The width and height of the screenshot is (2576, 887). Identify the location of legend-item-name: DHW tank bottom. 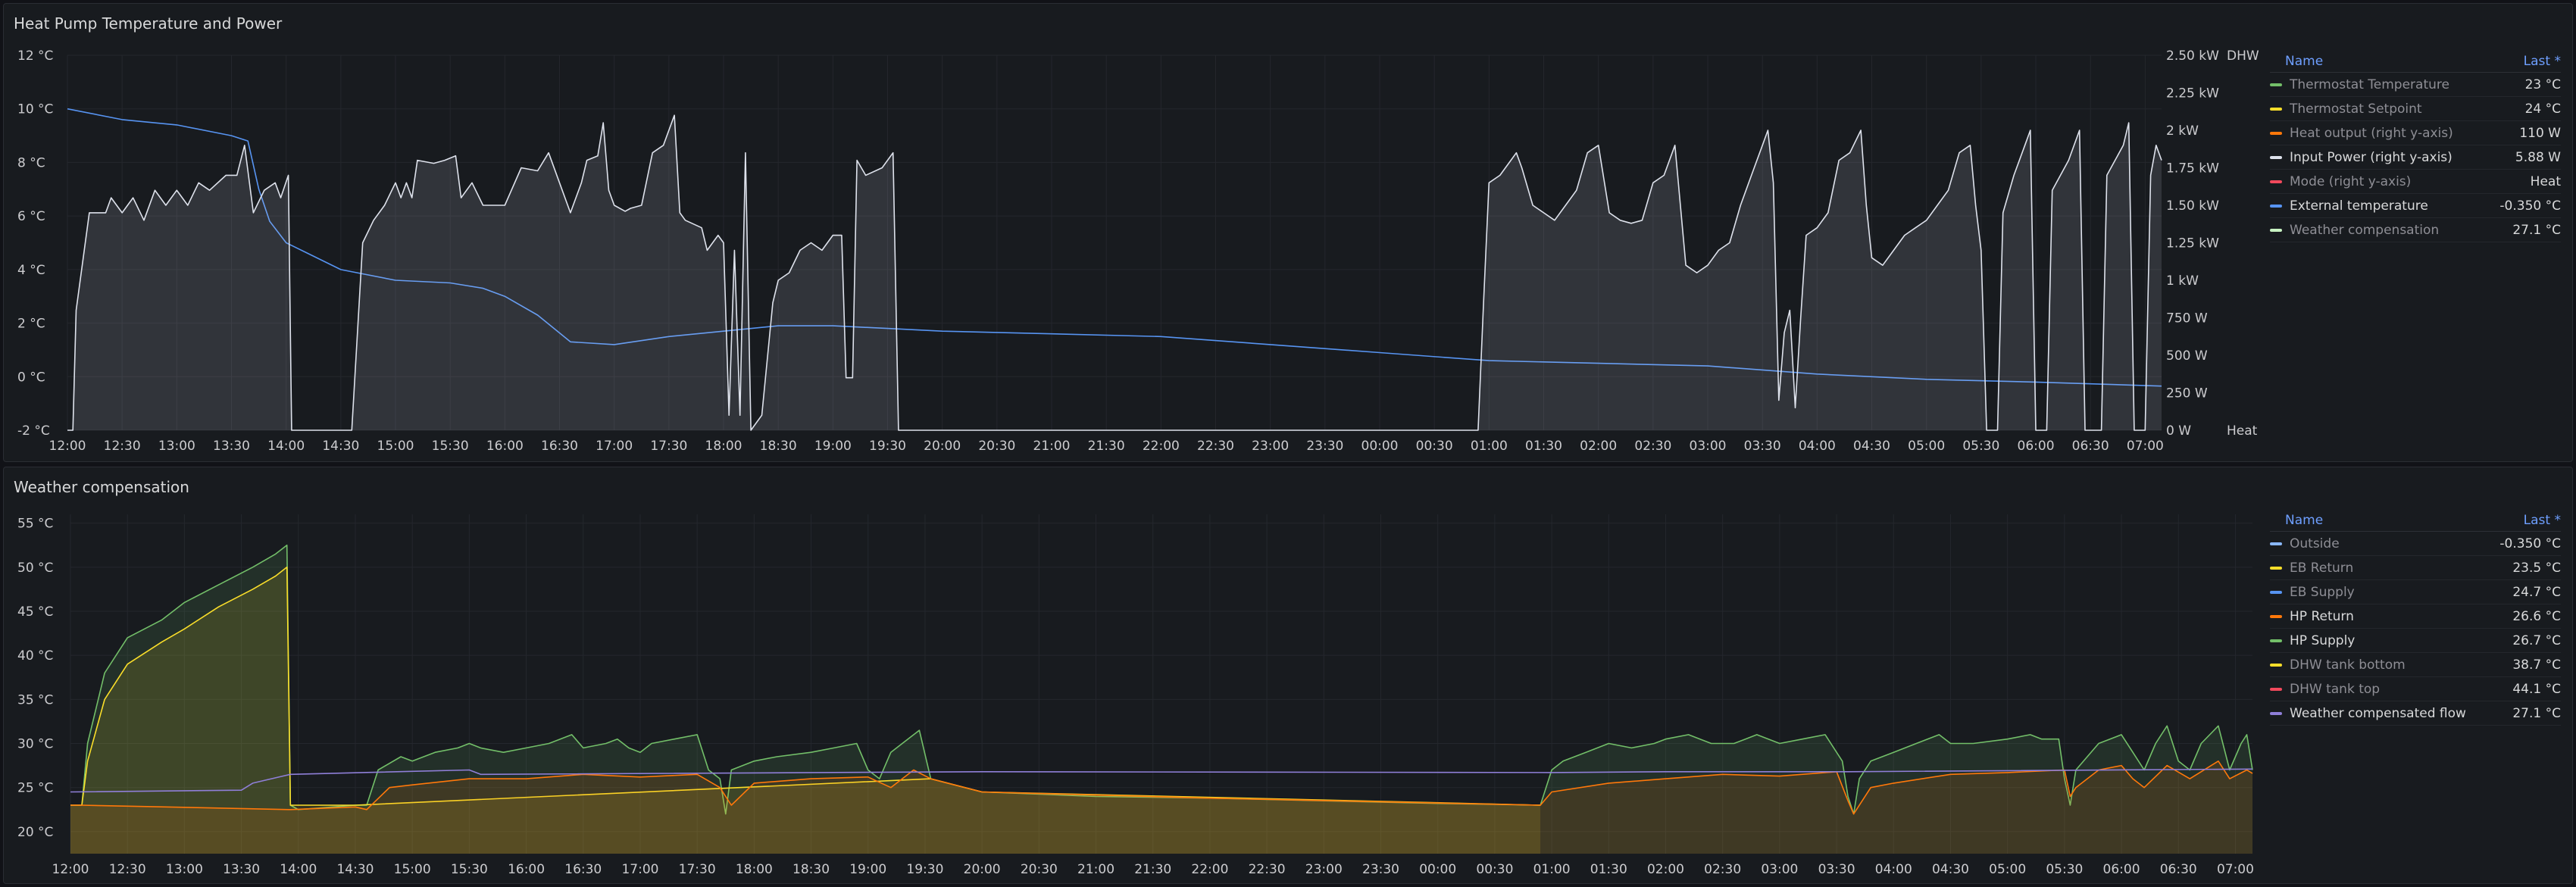
(2348, 665).